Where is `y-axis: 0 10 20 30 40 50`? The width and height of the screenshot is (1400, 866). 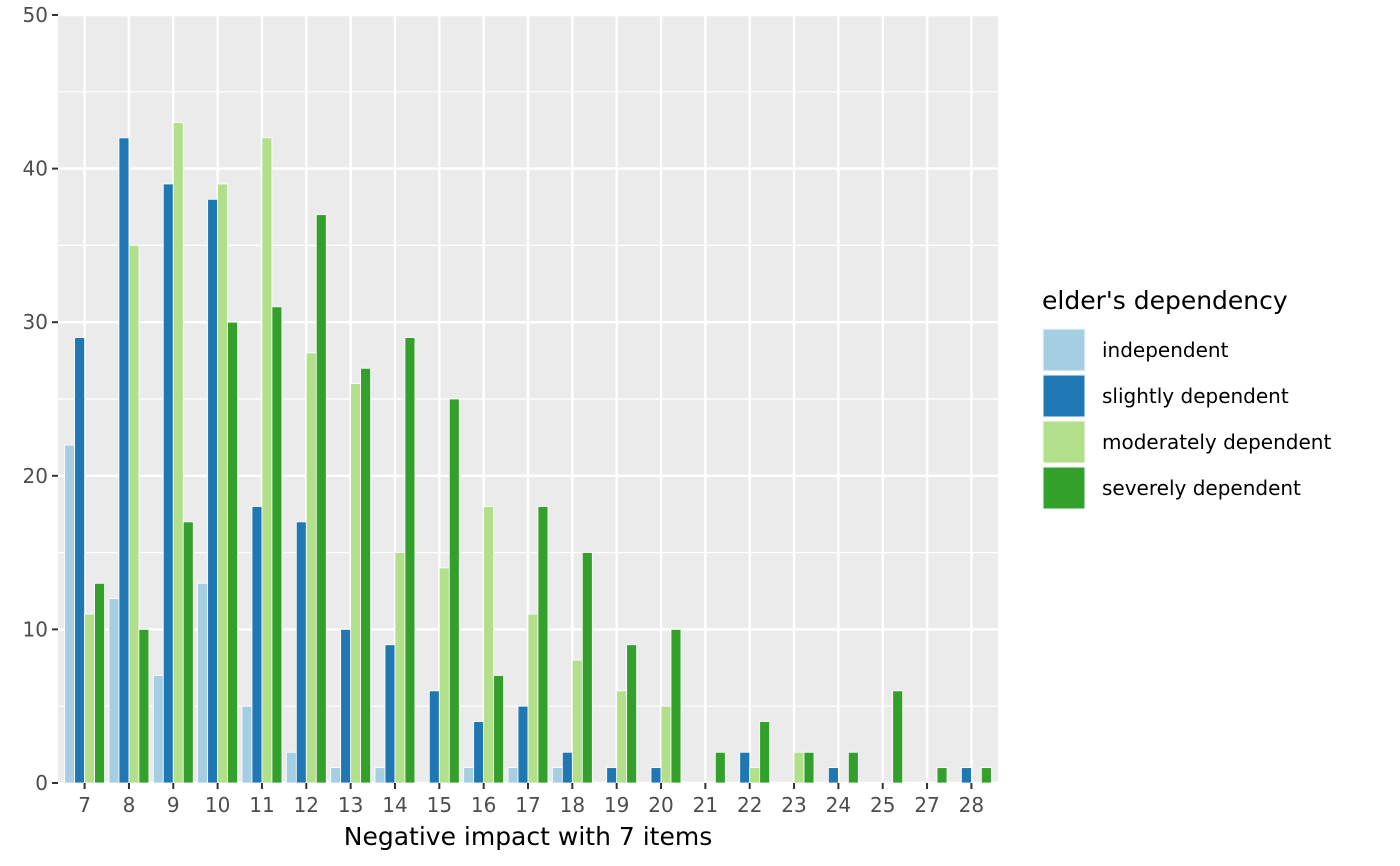
y-axis: 0 10 20 30 40 50 is located at coordinates (40, 399).